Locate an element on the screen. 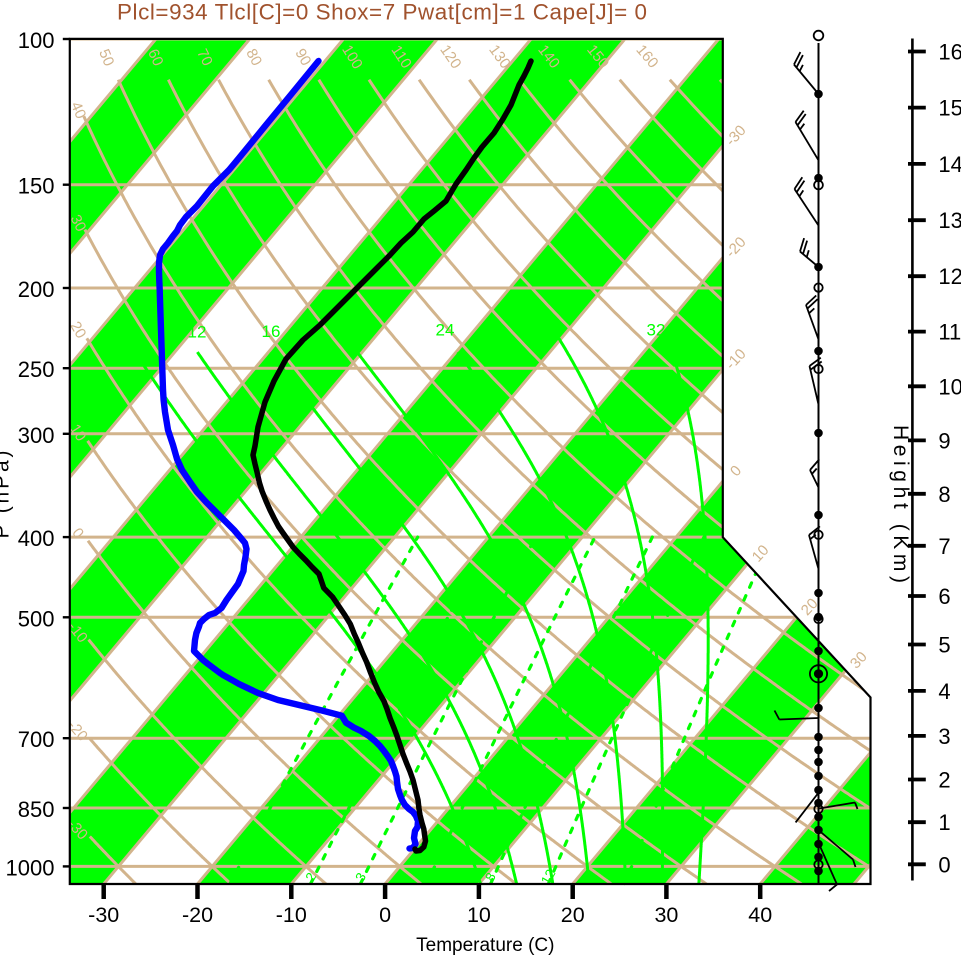  svg-text: 400 is located at coordinates (36, 538).